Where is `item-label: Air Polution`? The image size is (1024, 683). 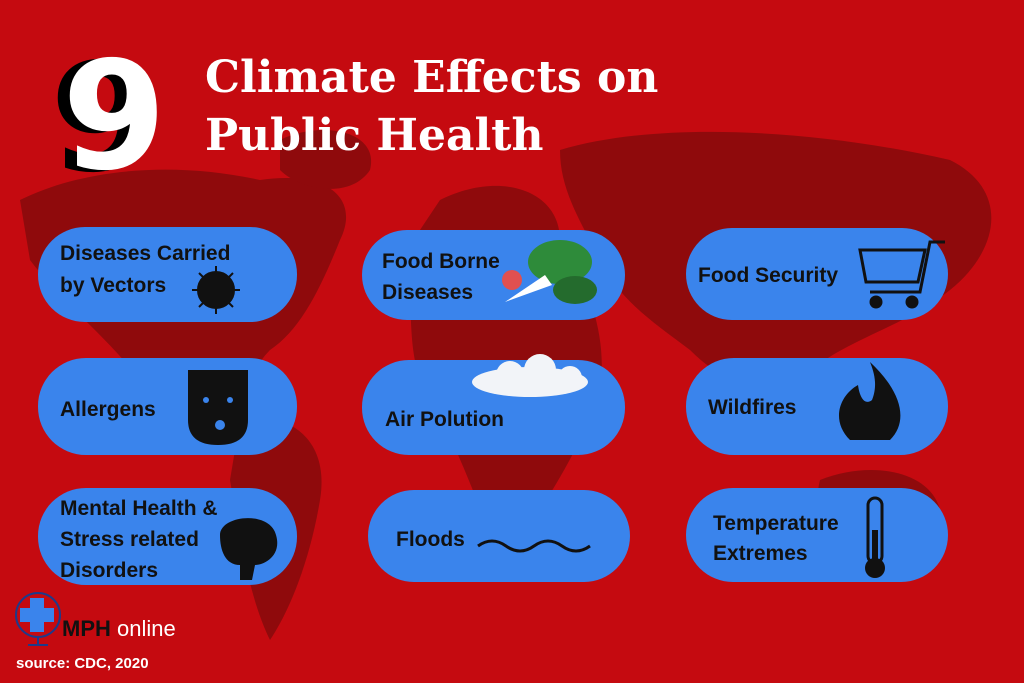 item-label: Air Polution is located at coordinates (444, 419).